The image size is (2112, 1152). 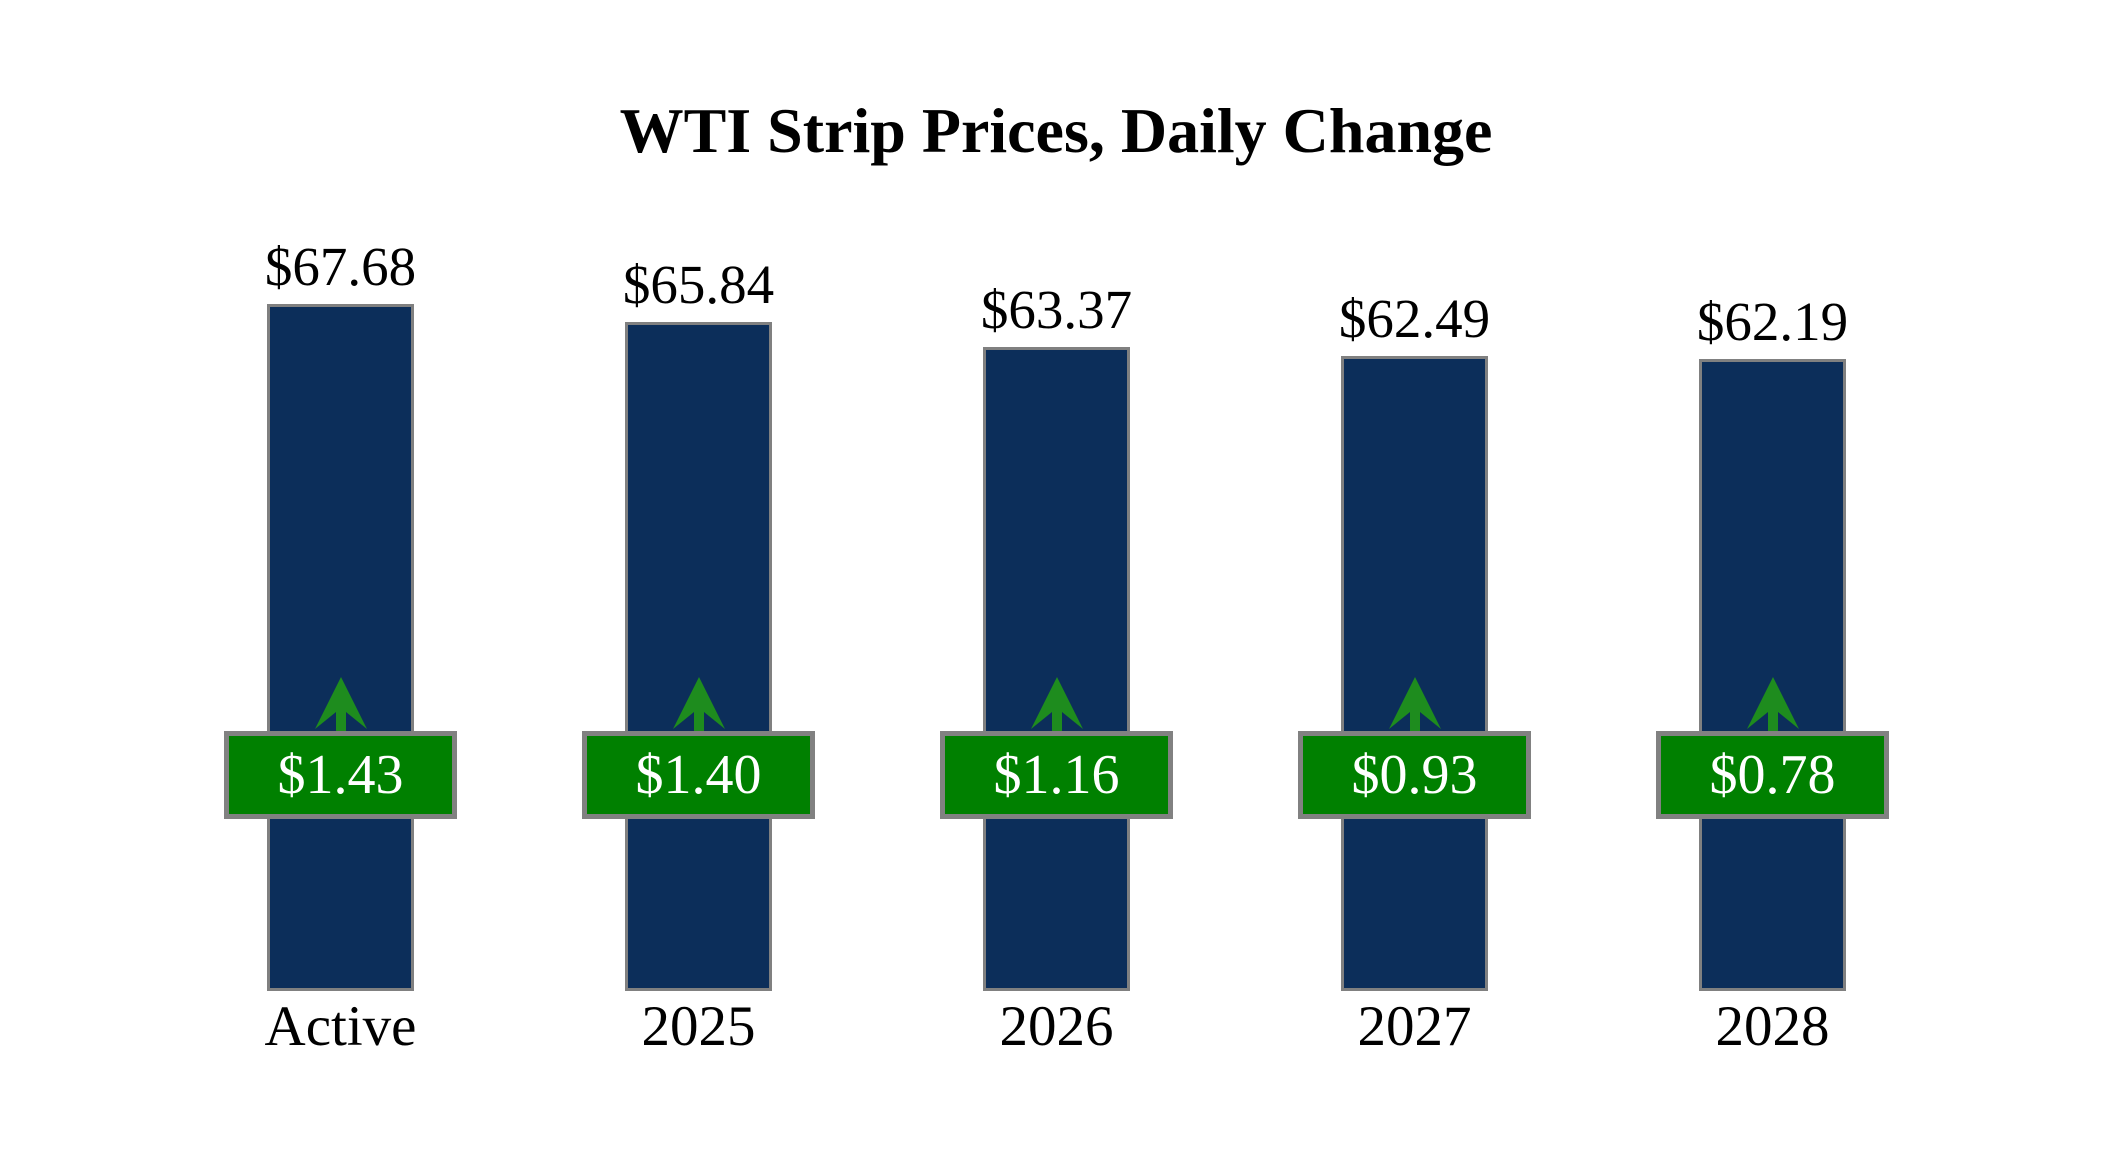 I want to click on category-label: 2025, so click(x=698, y=1026).